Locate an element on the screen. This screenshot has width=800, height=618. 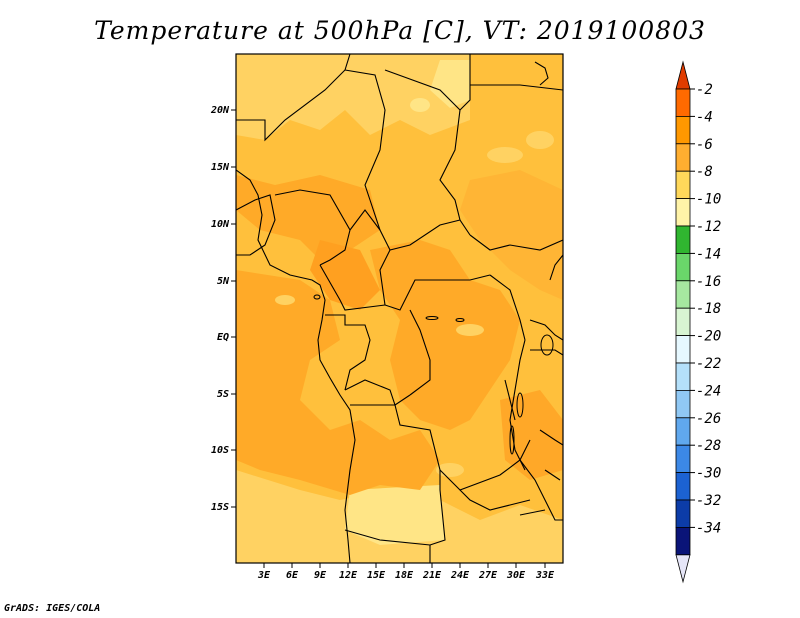
lat-tick-10s: 10S is located at coordinates (223, 450).